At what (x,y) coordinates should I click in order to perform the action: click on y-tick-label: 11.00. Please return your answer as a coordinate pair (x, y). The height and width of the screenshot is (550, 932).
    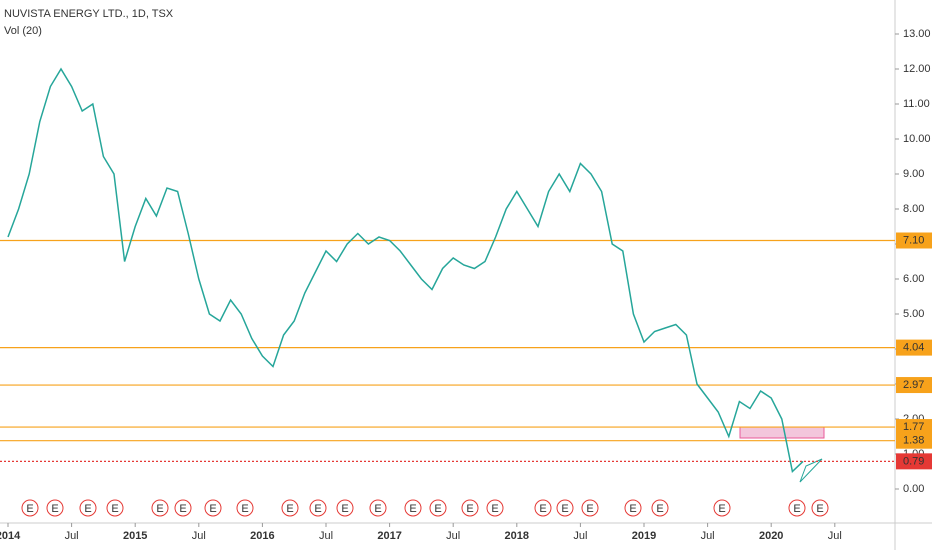
    Looking at the image, I should click on (916, 104).